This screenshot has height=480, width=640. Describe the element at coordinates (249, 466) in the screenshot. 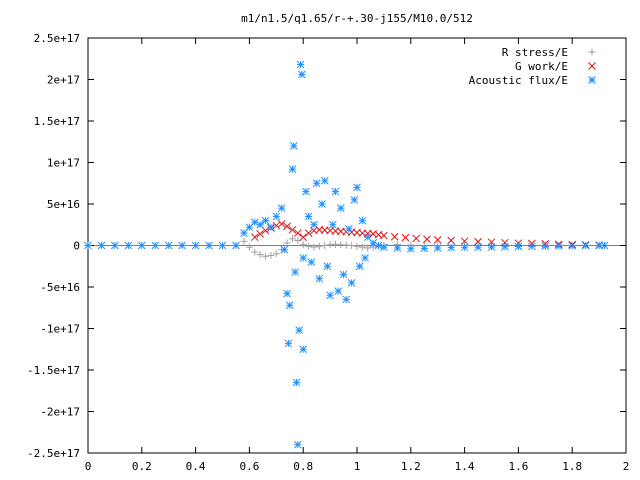

I see `x-tick-label: 0.6` at that location.